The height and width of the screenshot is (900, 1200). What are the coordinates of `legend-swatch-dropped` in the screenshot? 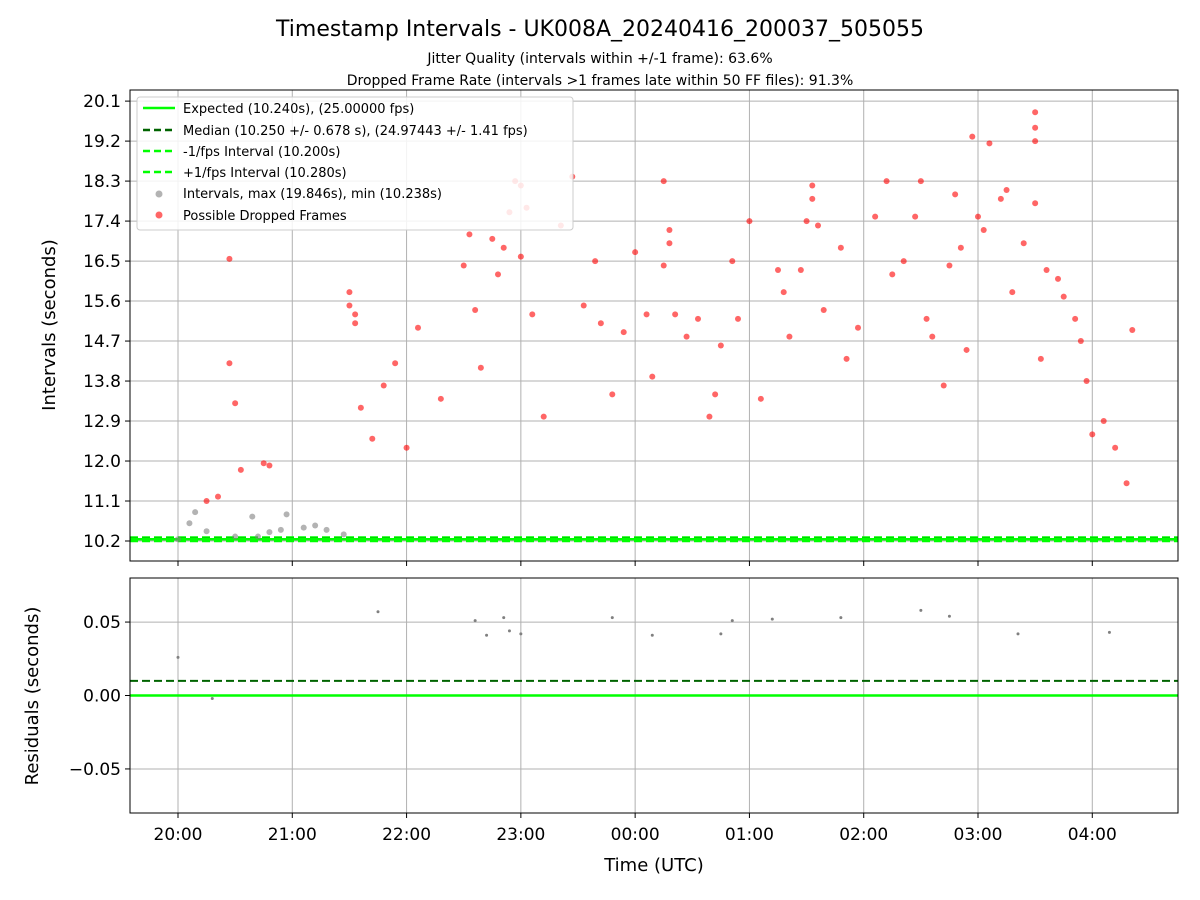 It's located at (159, 215).